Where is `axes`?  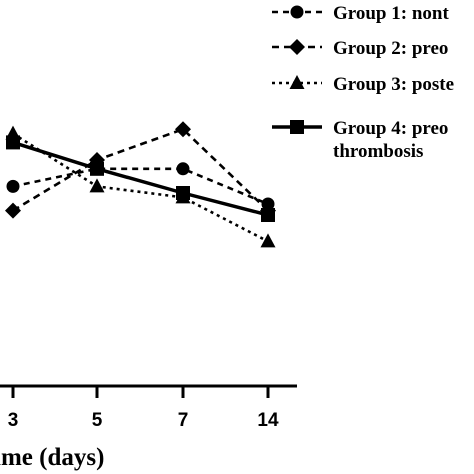
axes is located at coordinates (148, 391).